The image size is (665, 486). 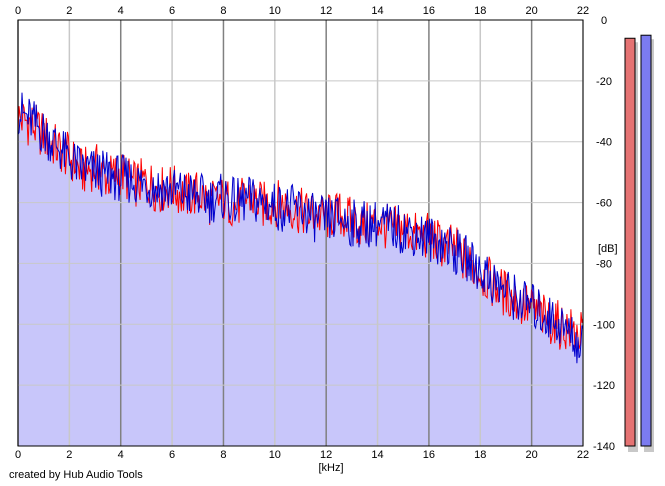 I want to click on y-tick-label: -80, so click(x=604, y=264).